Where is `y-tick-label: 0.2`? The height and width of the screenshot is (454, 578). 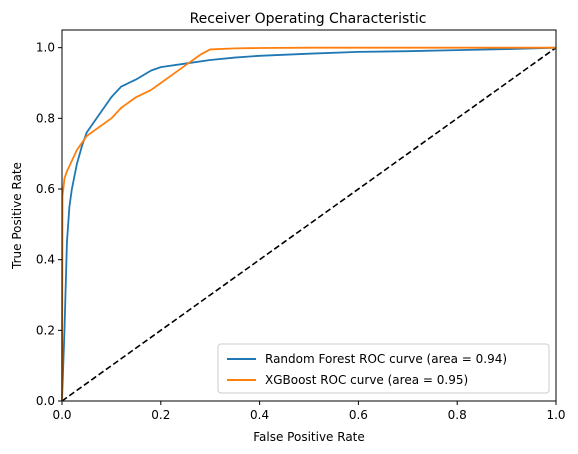 y-tick-label: 0.2 is located at coordinates (45, 330).